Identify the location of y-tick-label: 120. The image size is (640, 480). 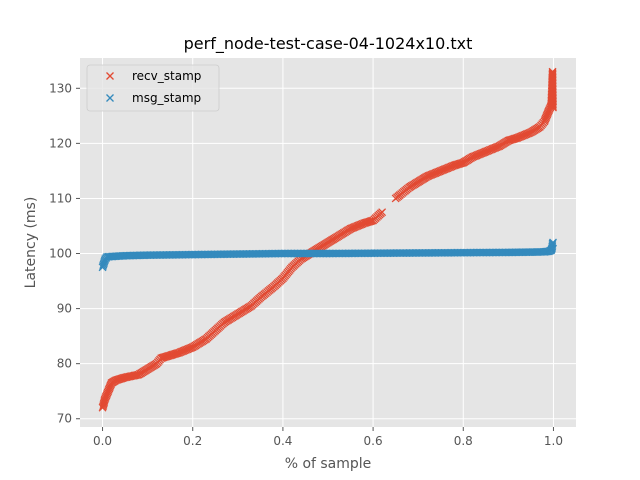
(60, 143).